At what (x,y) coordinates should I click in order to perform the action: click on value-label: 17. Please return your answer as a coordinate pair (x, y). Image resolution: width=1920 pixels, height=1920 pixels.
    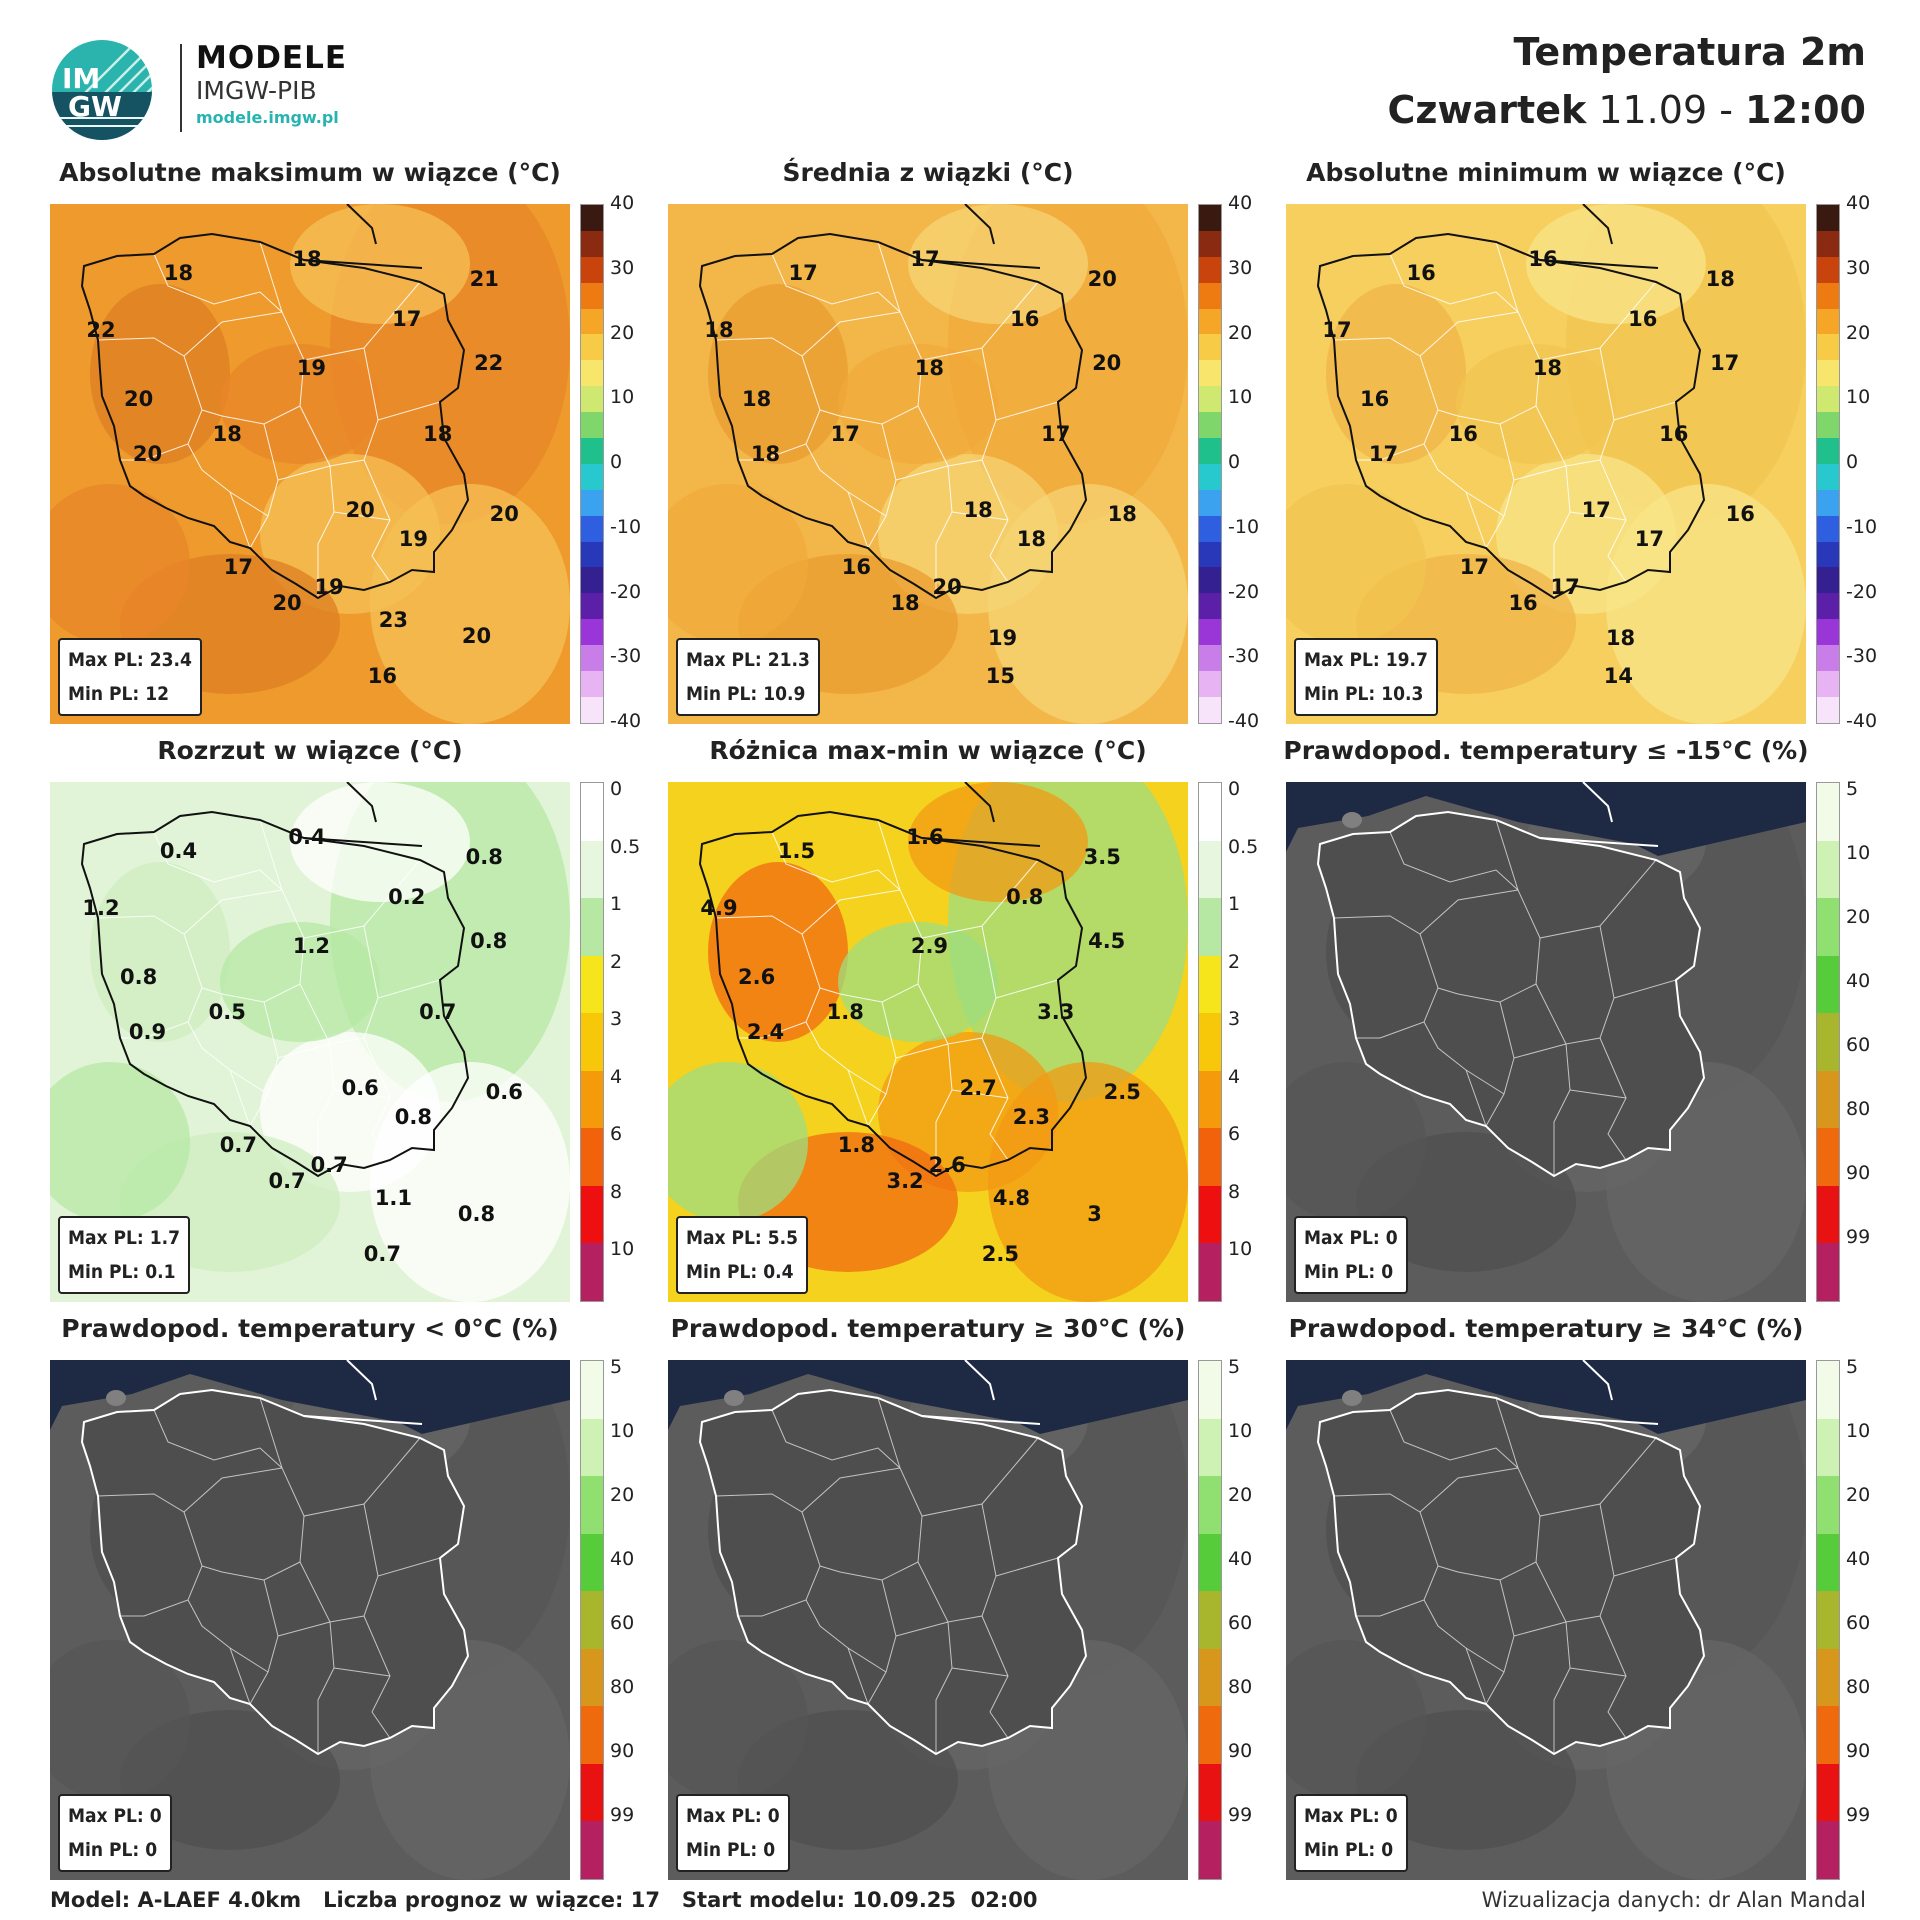
    Looking at the image, I should click on (1474, 567).